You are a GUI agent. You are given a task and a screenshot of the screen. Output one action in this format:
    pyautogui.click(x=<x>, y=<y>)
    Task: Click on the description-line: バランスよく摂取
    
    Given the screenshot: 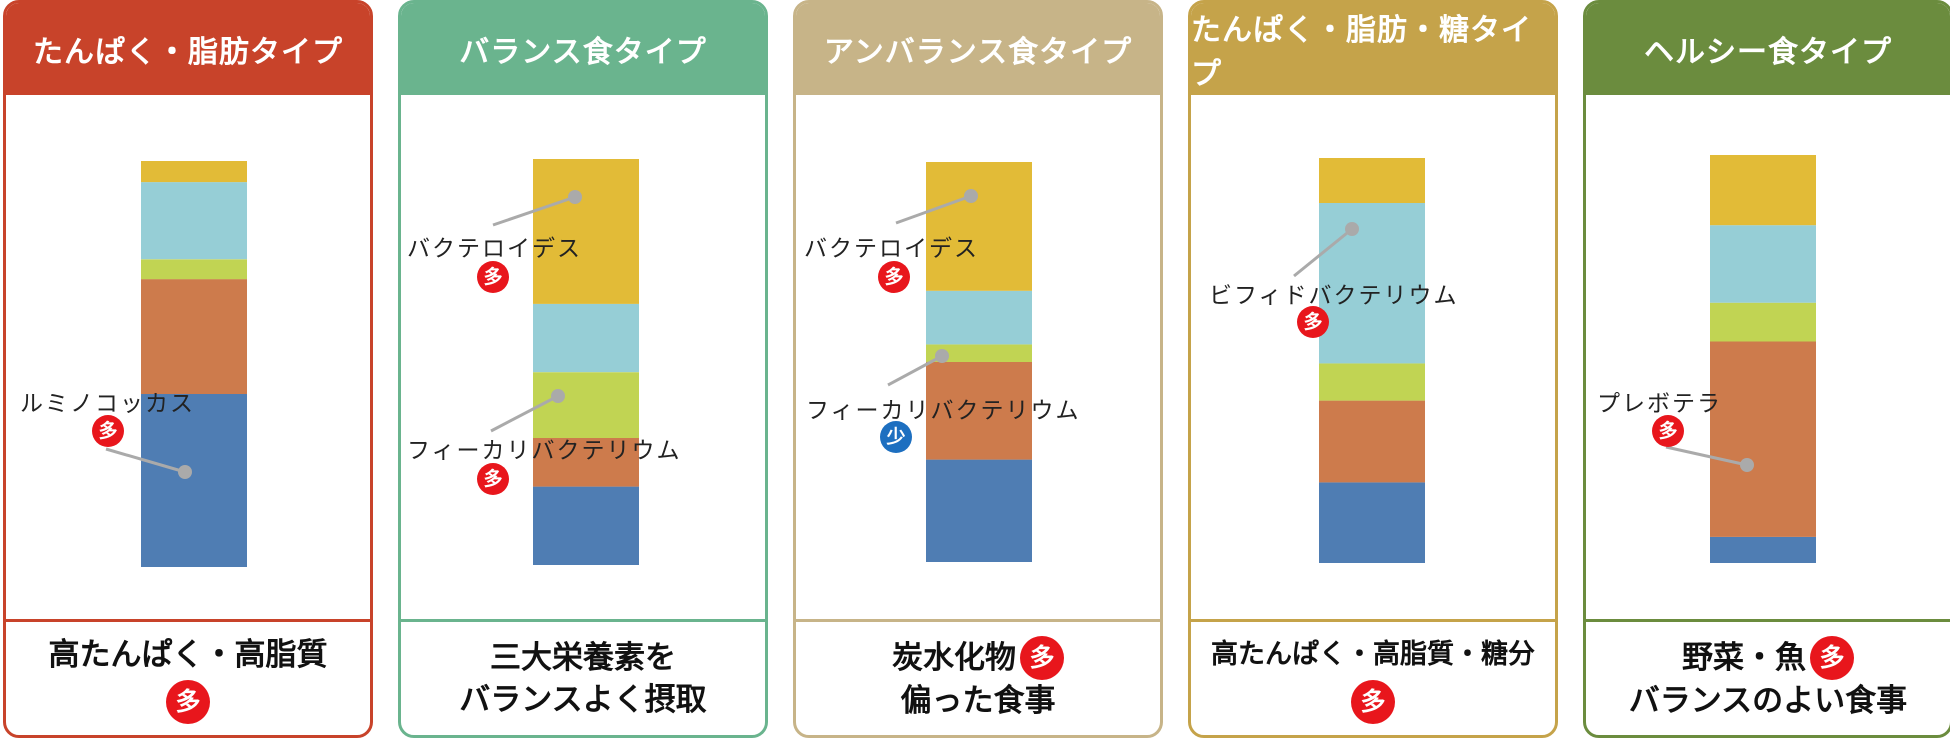 What is the action you would take?
    pyautogui.click(x=582, y=700)
    